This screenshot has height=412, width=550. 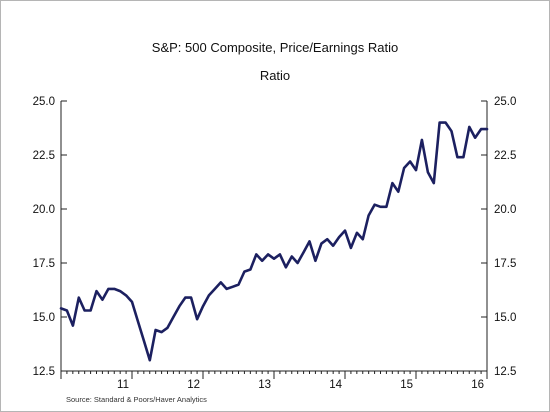 What do you see at coordinates (136, 399) in the screenshot?
I see `source-note: Source: Standard & Poors/Haver Analytics` at bounding box center [136, 399].